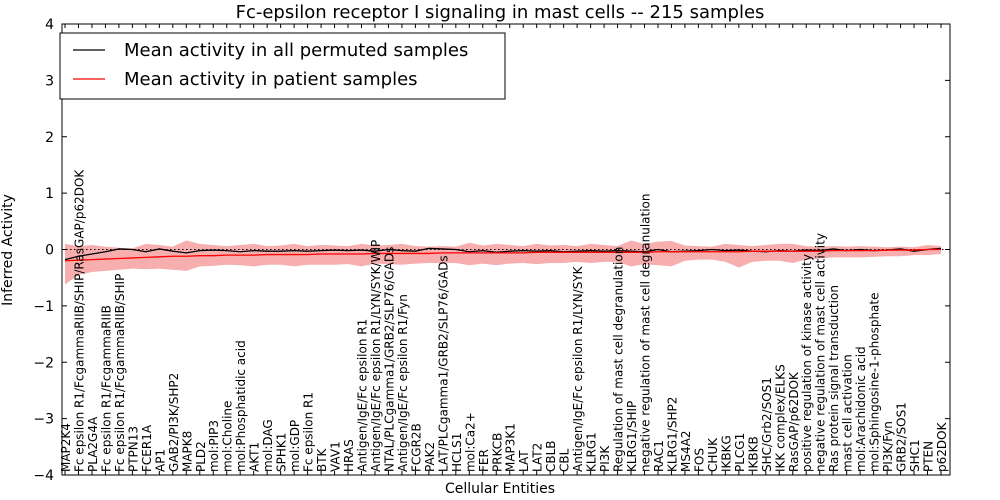 This screenshot has height=500, width=1000. Describe the element at coordinates (309, 432) in the screenshot. I see `category-label: Fc epsilon R1` at that location.